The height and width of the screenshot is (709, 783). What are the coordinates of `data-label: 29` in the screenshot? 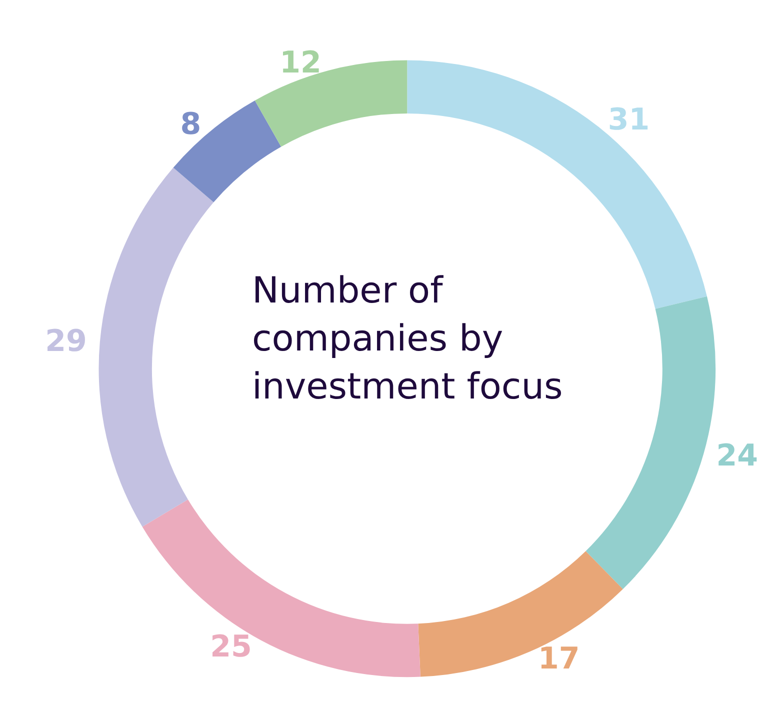 It's located at (66, 341).